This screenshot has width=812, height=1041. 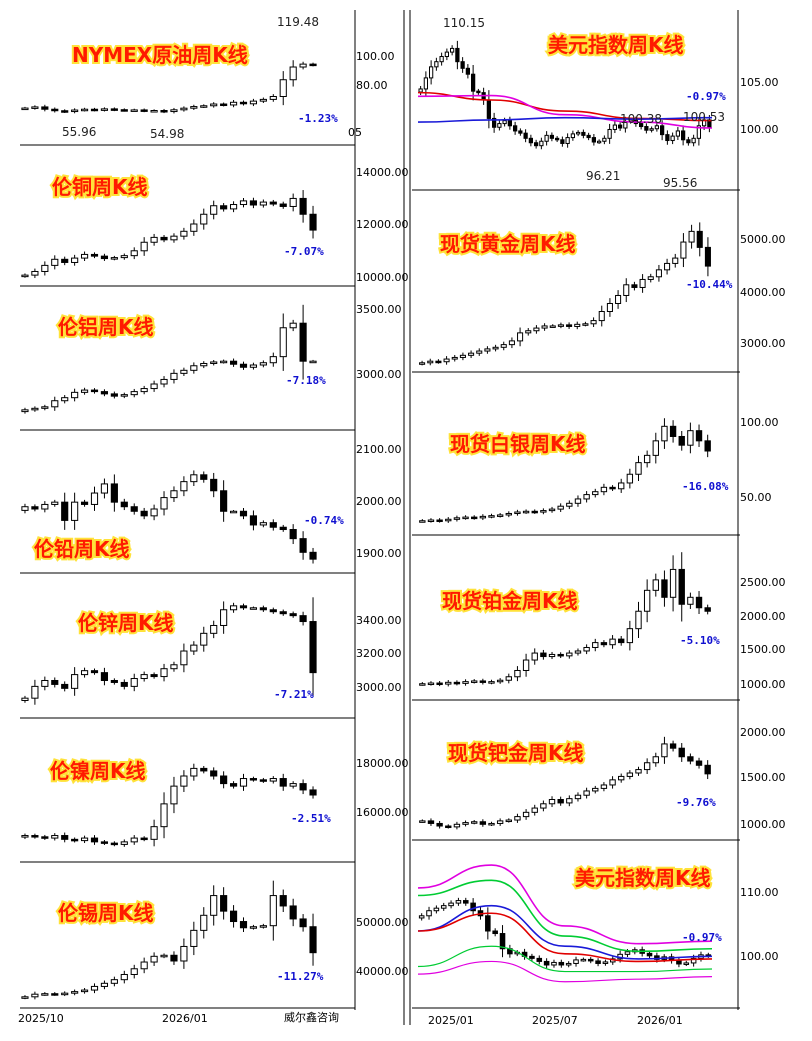 I want to click on y-tick-lead-1: 2000.00, so click(x=379, y=501).